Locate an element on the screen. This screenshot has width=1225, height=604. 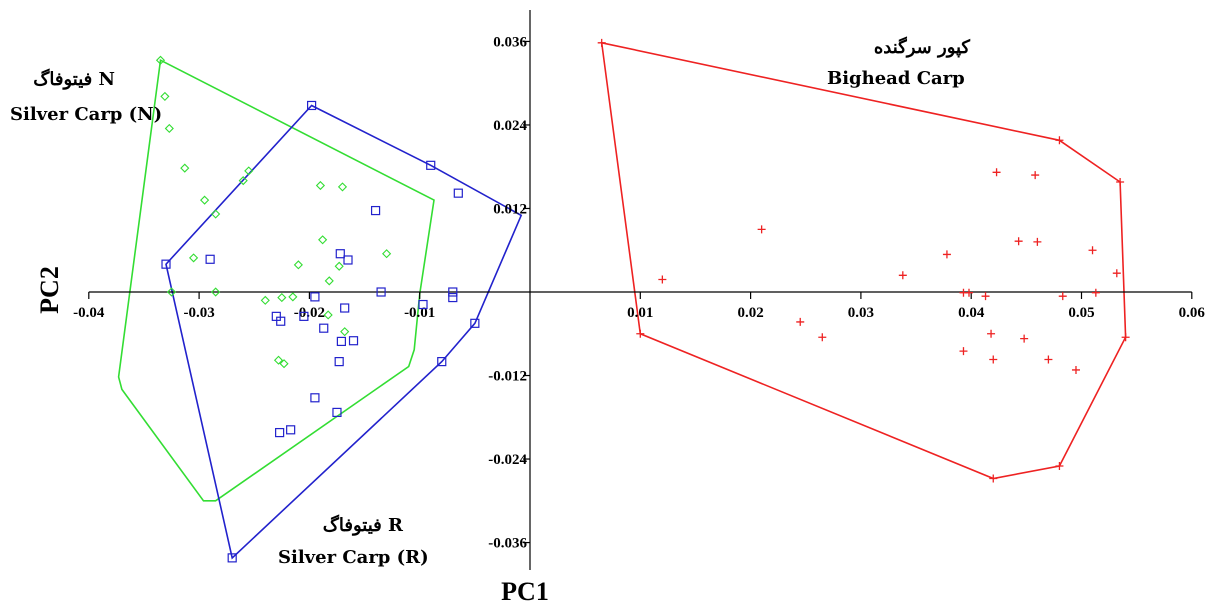
y-tick-label: -0.024 is located at coordinates (507, 460).